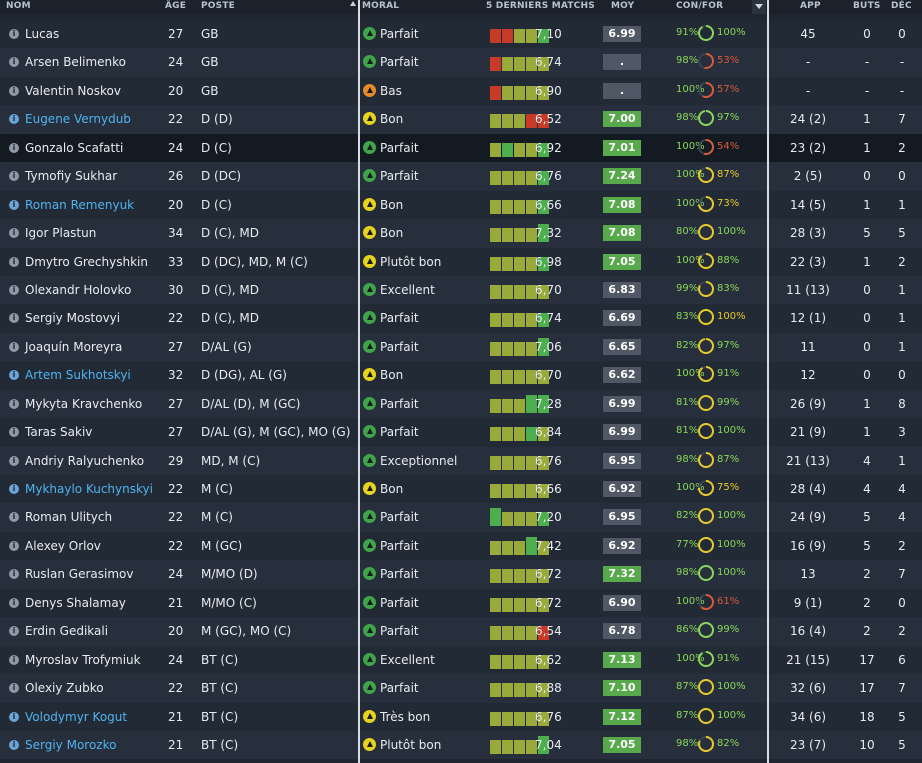 The image size is (922, 763). I want to click on player-name: Volodymyr Kogut, so click(76, 716).